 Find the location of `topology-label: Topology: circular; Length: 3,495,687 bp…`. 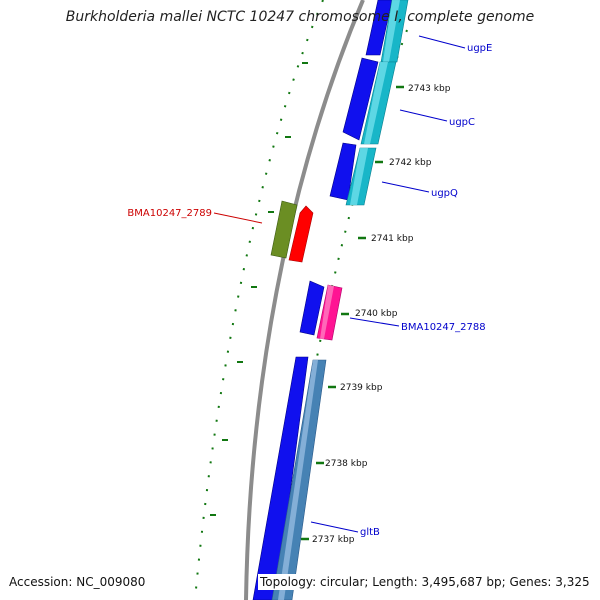

topology-label: Topology: circular; Length: 3,495,687 bp… is located at coordinates (425, 582).